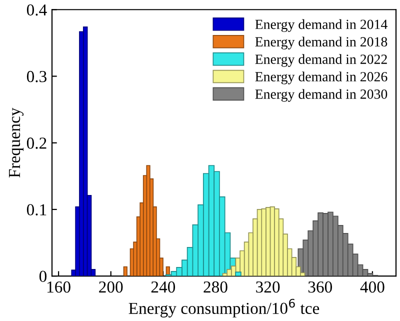 This screenshot has height=321, width=400. Describe the element at coordinates (321, 95) in the screenshot. I see `legend-label: Energy demand in 2030` at that location.